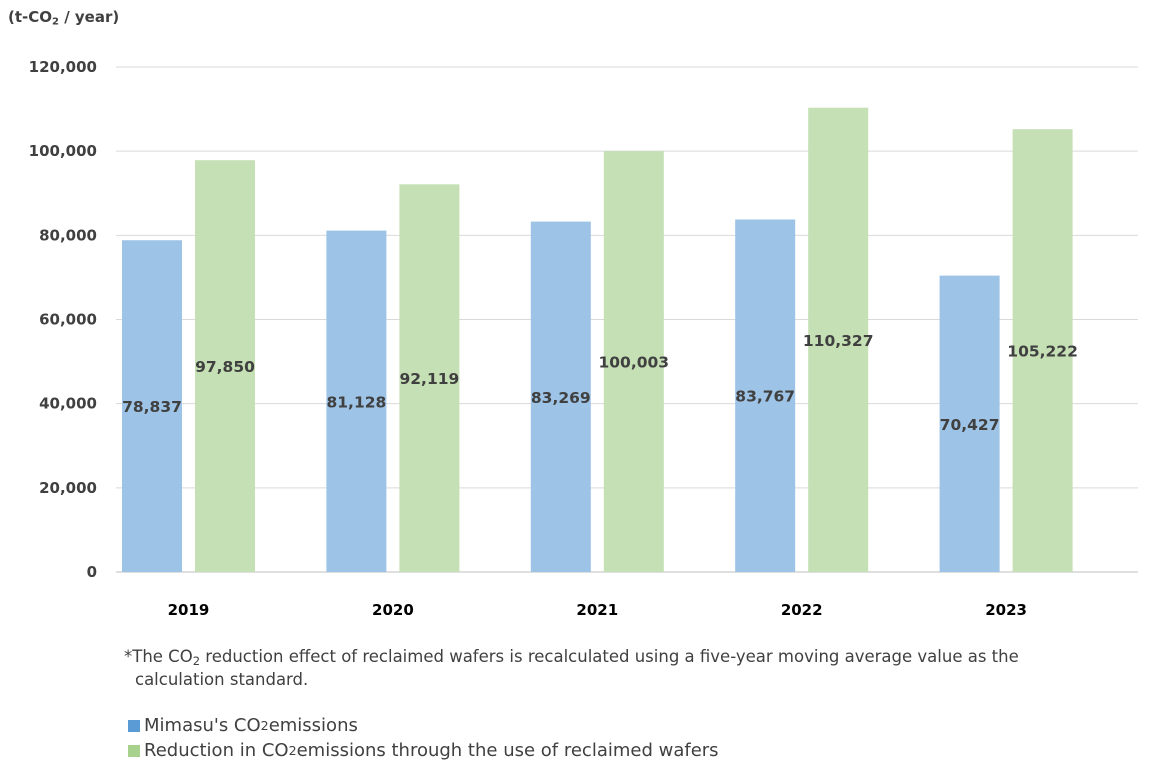 This screenshot has height=767, width=1154. I want to click on legend-swatch-blue, so click(134, 725).